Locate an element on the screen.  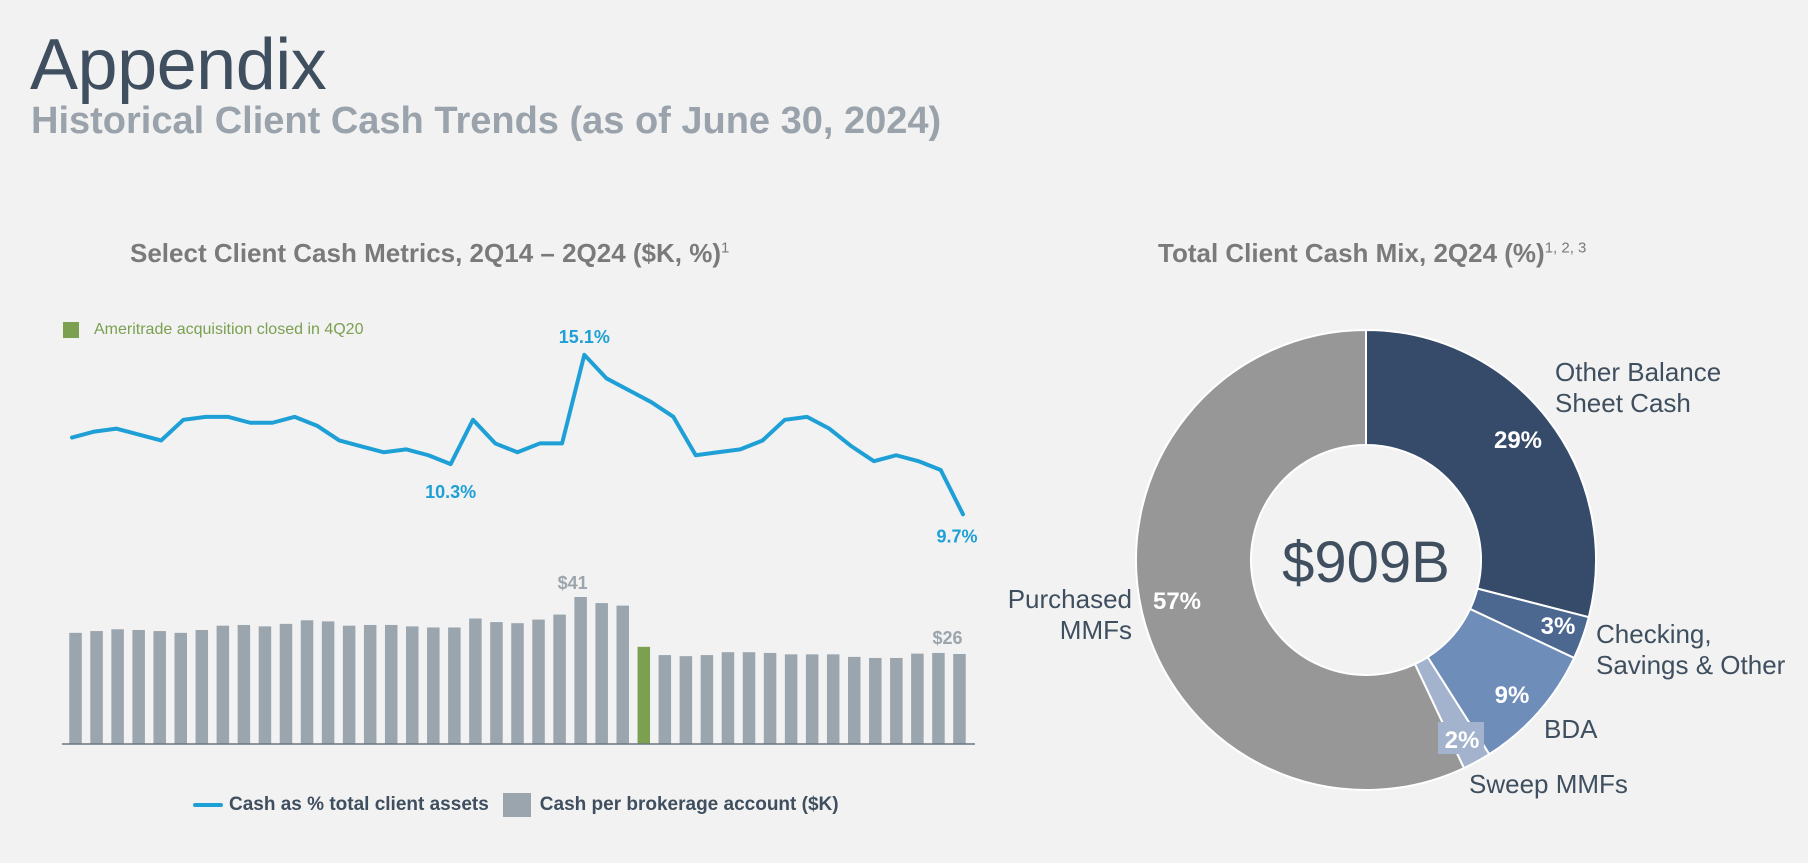
cash-pct-line is located at coordinates (517, 434).